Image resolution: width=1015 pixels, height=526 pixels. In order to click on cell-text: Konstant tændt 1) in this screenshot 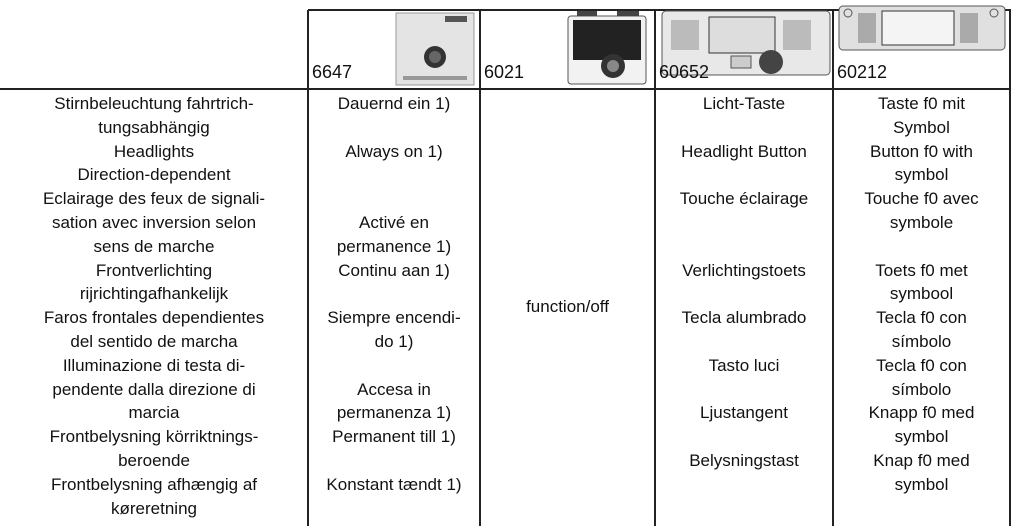, I will do `click(394, 484)`.